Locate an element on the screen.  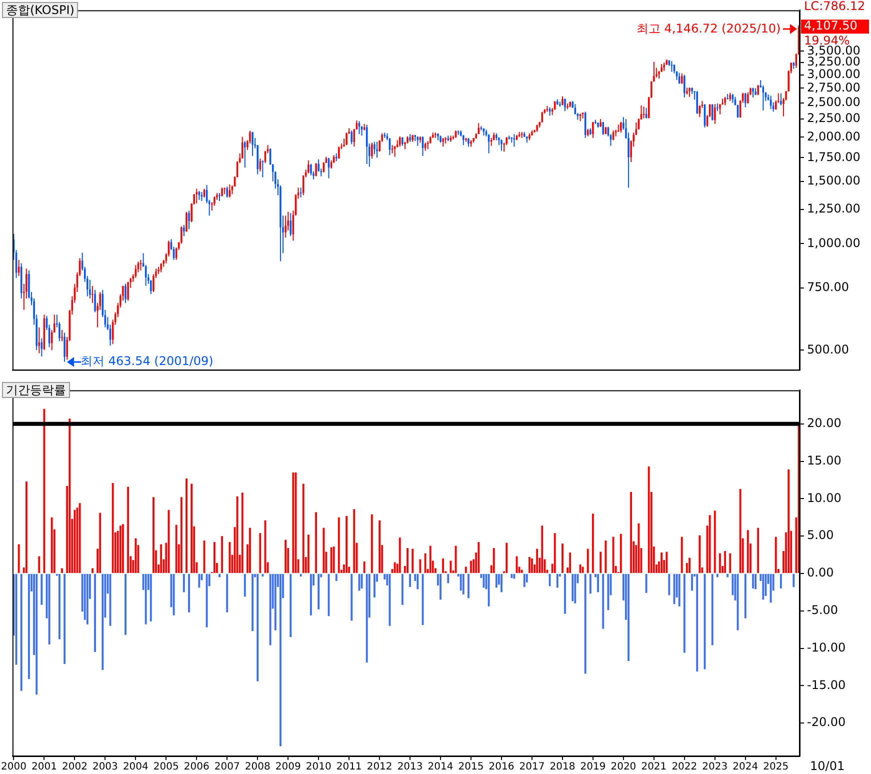
y-tick-label: 3,250.00 is located at coordinates (833, 61).